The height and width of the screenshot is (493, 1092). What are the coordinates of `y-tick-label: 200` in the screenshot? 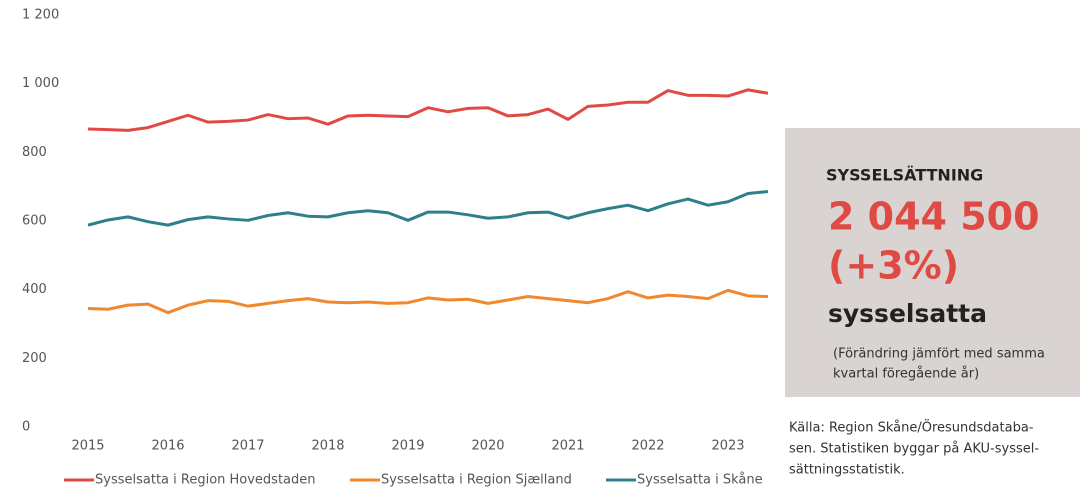 It's located at (34, 358).